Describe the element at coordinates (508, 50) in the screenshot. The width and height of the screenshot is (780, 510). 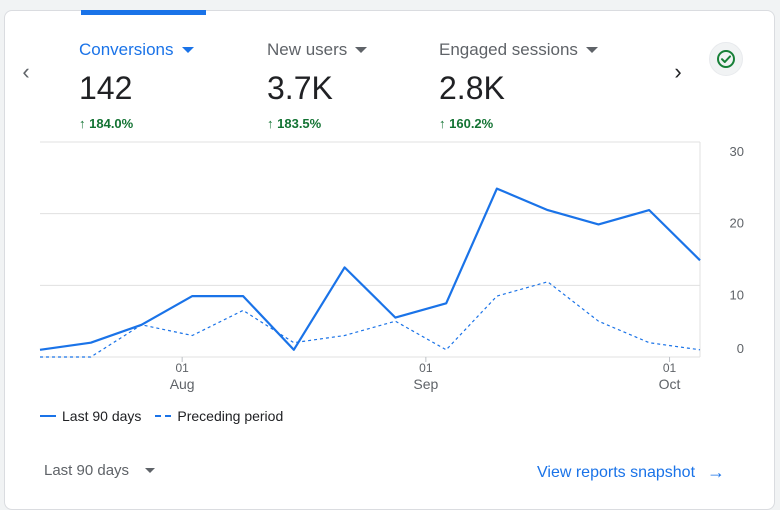
I see `tab-engaged-sessions-label: Engaged sessions` at that location.